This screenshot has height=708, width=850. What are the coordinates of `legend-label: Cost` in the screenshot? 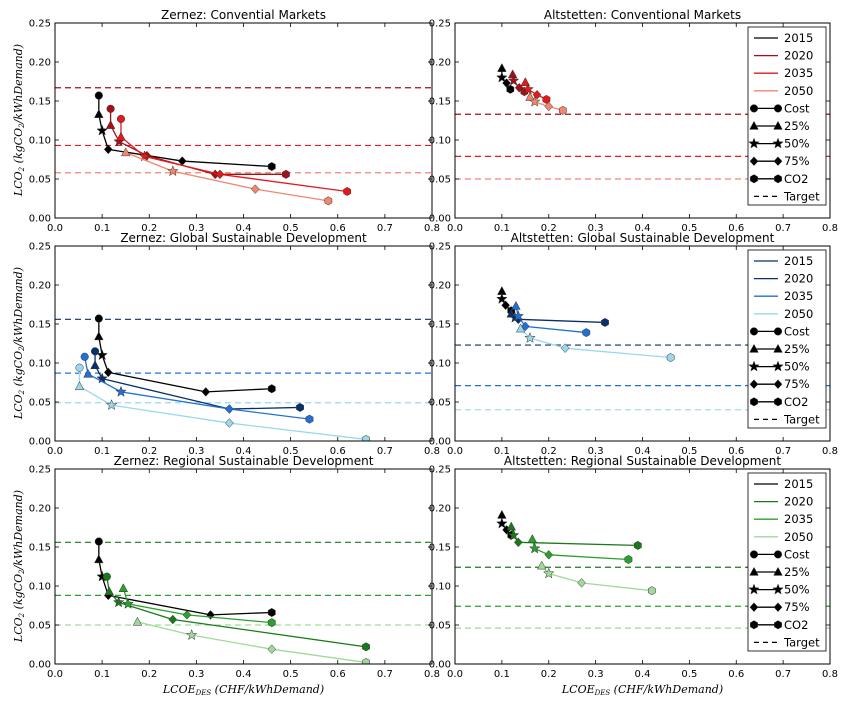 It's located at (797, 331).